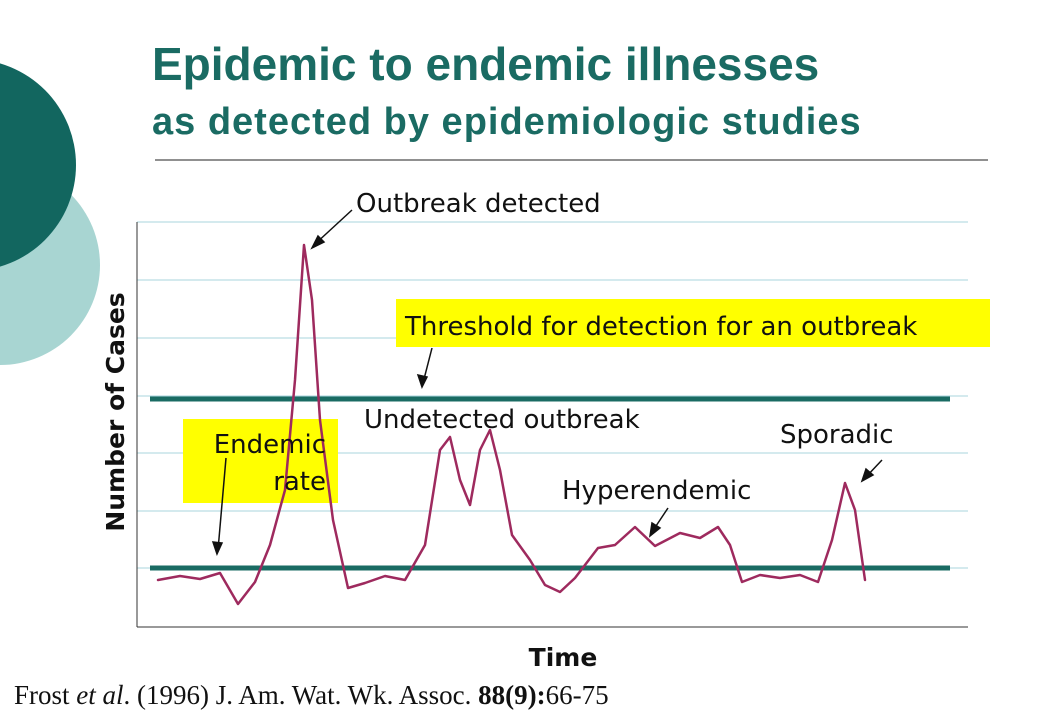  I want to click on annotation: Outbreak detected, so click(478, 204).